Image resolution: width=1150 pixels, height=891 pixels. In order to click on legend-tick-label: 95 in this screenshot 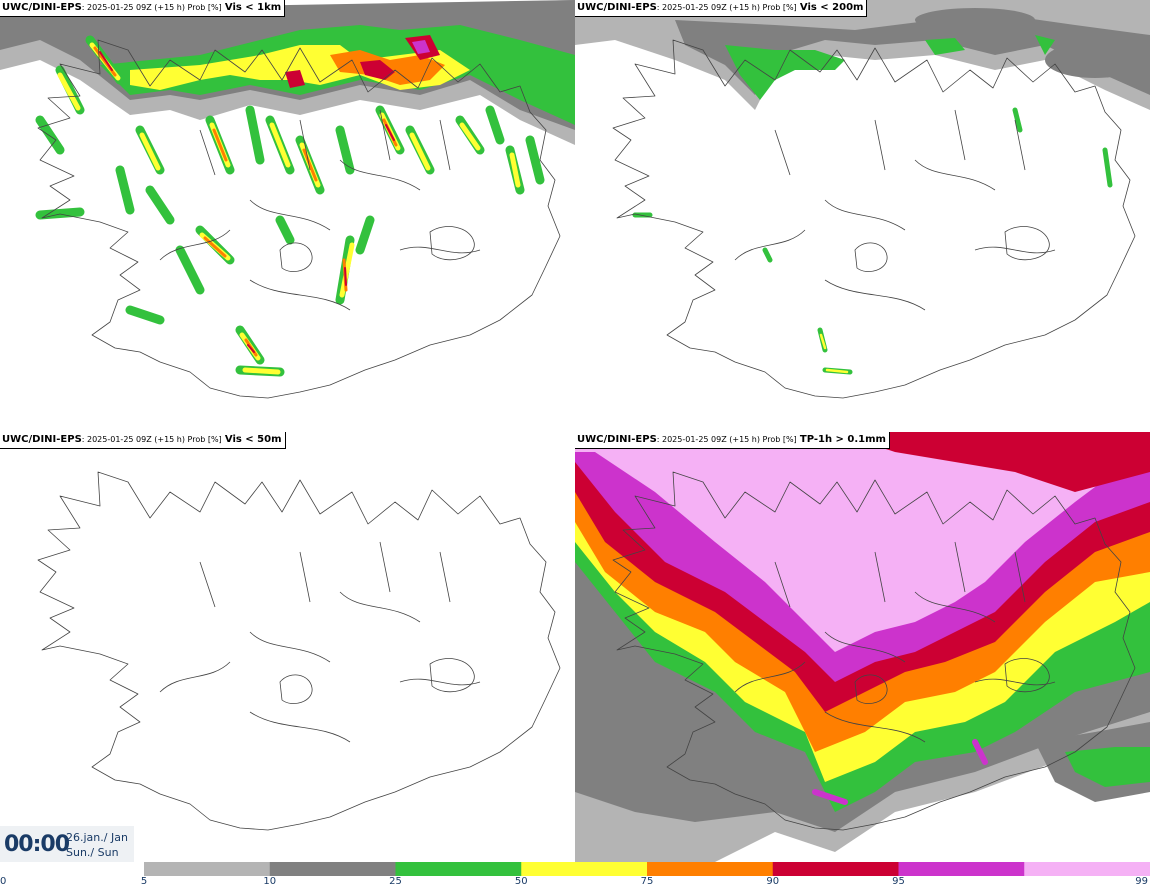, I will do `click(898, 881)`.